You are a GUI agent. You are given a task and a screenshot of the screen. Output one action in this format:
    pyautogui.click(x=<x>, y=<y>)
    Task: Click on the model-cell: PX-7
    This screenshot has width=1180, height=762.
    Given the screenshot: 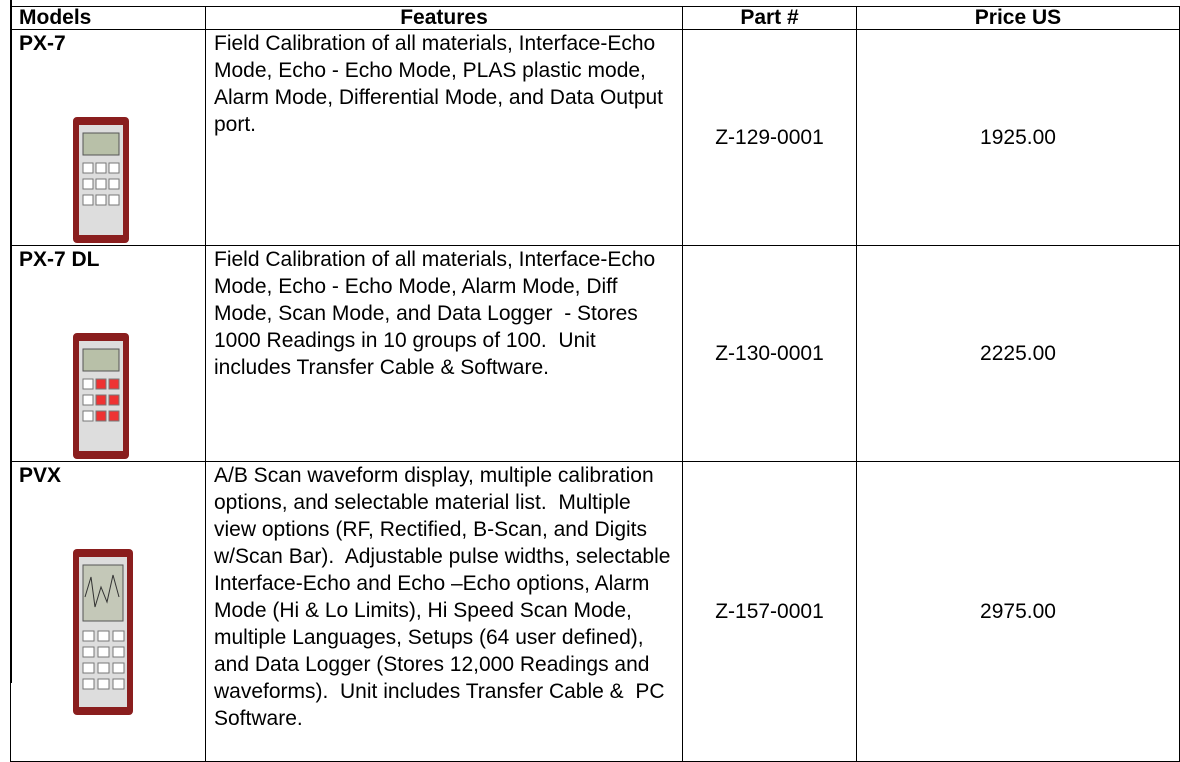 What is the action you would take?
    pyautogui.click(x=108, y=137)
    